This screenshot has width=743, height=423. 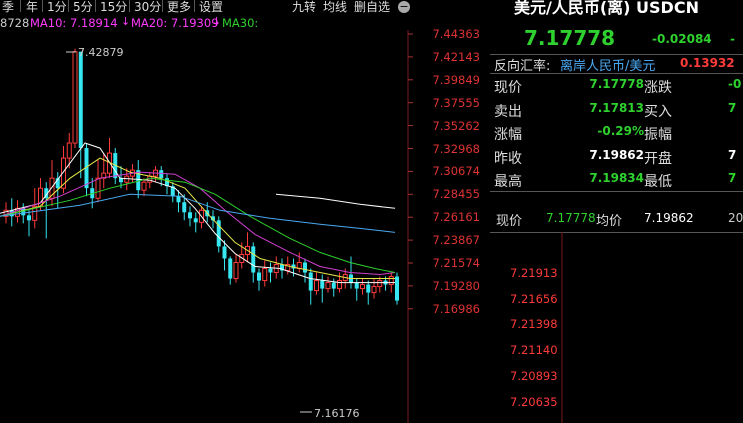 I want to click on price-tick-label: 7.44363, so click(x=456, y=34).